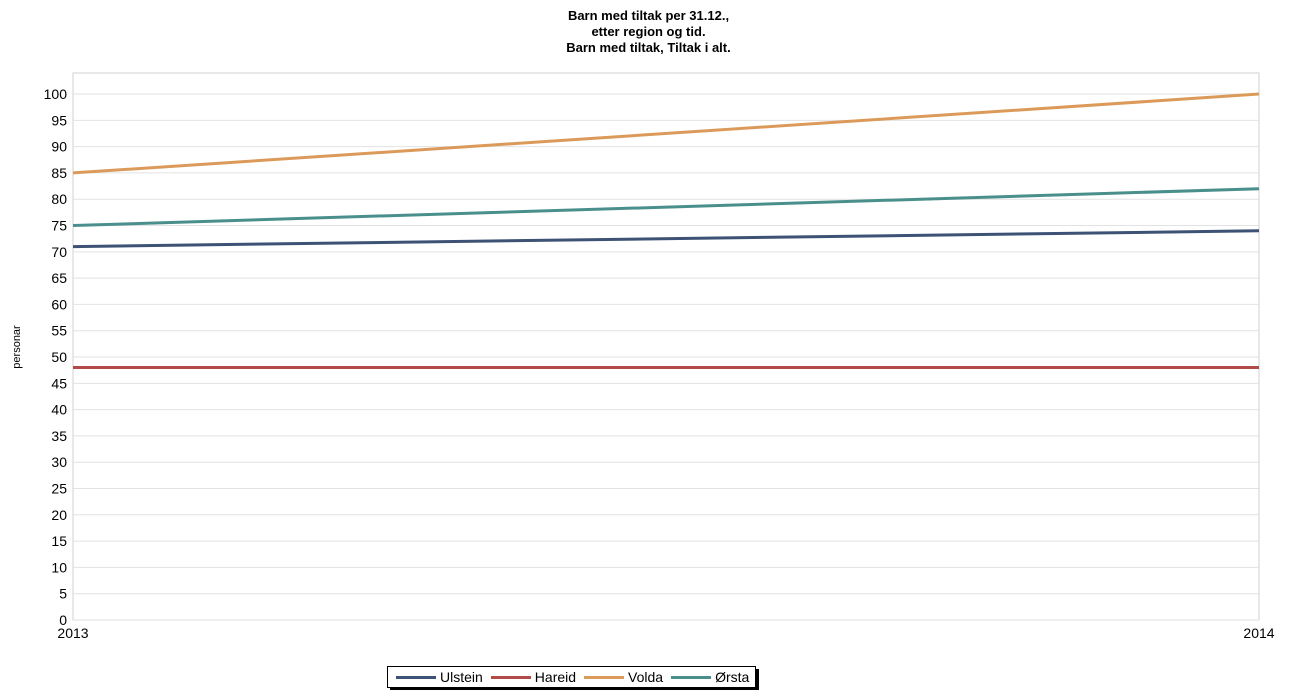 The height and width of the screenshot is (690, 1297). Describe the element at coordinates (59, 278) in the screenshot. I see `y-tick-label: 65` at that location.